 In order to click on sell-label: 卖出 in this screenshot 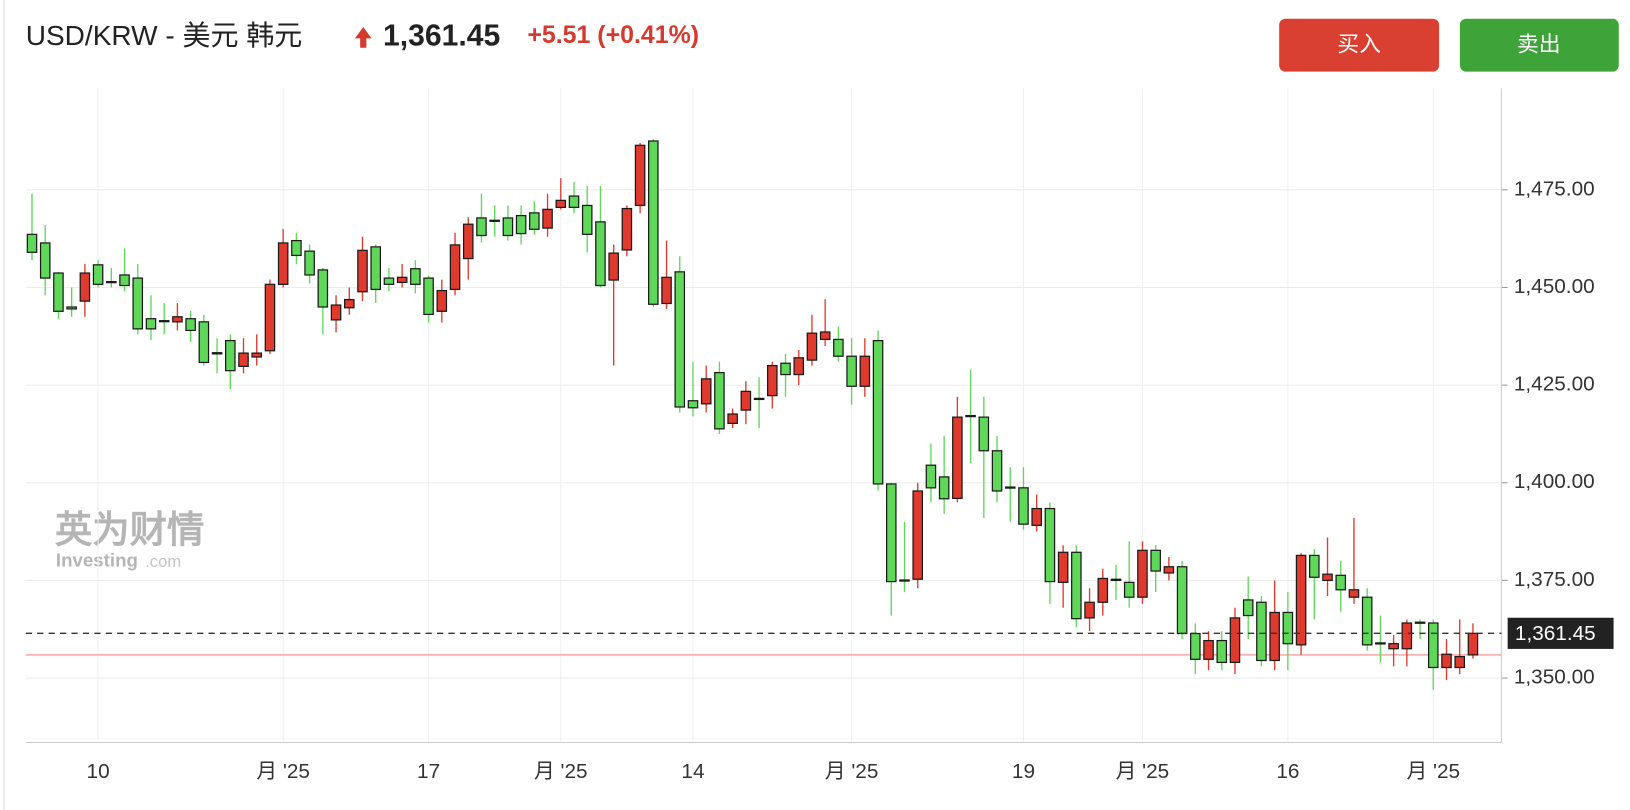, I will do `click(1539, 43)`.